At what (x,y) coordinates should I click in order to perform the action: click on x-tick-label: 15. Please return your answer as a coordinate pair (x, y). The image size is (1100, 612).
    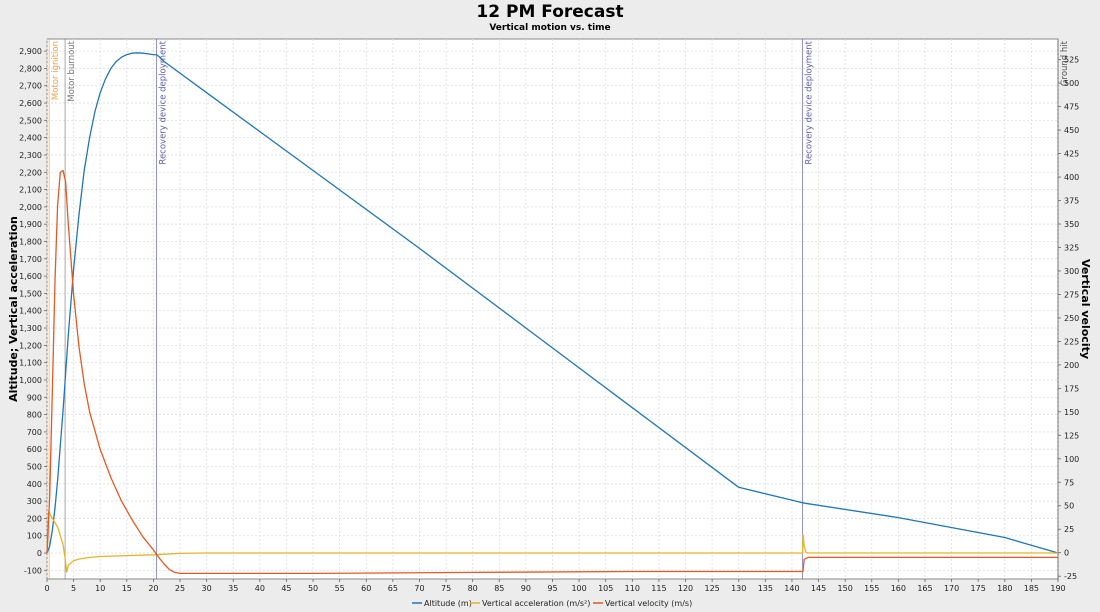
    Looking at the image, I should click on (127, 588).